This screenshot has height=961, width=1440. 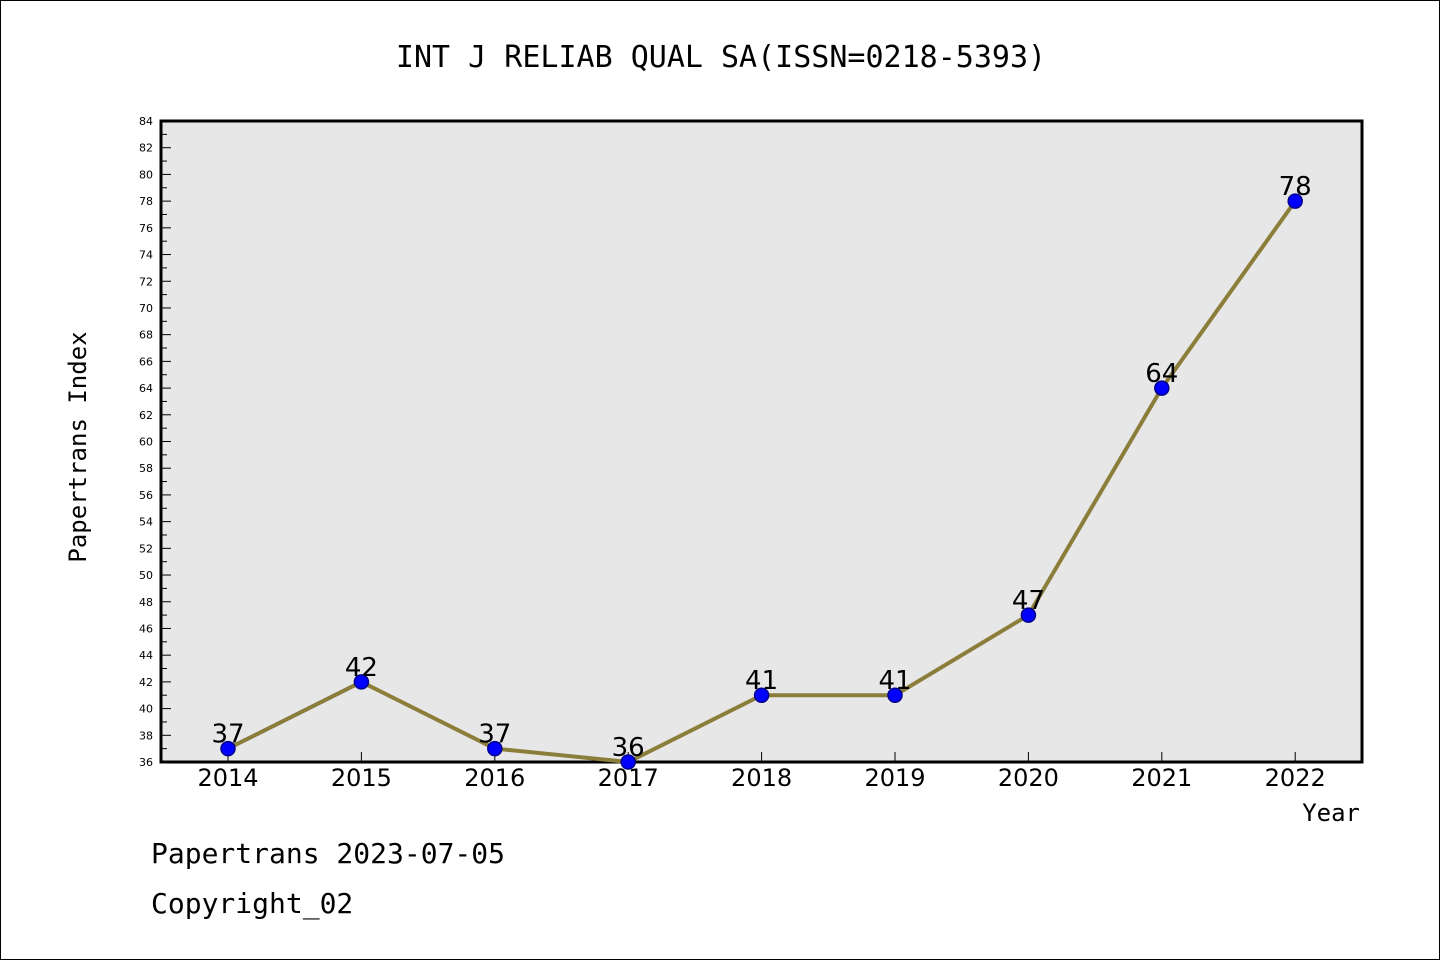 I want to click on x-tick-label: 2020, so click(x=1028, y=778).